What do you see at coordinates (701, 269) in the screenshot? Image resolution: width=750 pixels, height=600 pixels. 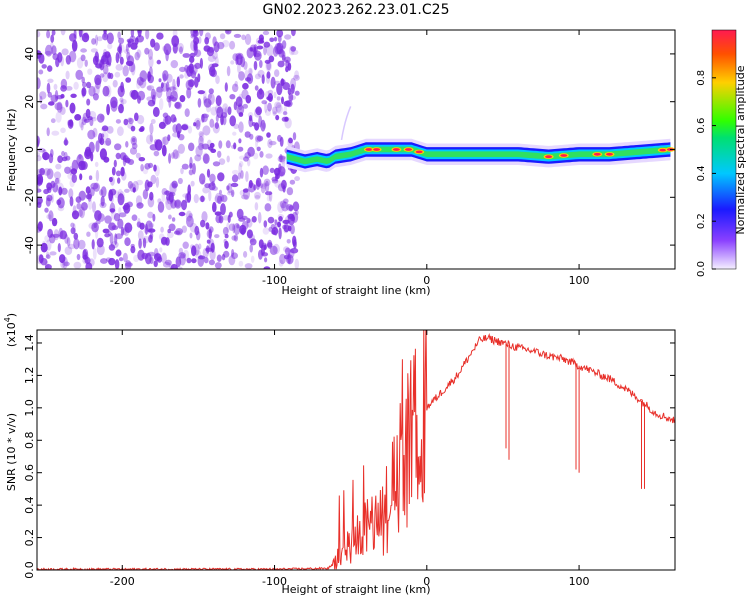 I see `colorbar-tick-label: 0.0` at bounding box center [701, 269].